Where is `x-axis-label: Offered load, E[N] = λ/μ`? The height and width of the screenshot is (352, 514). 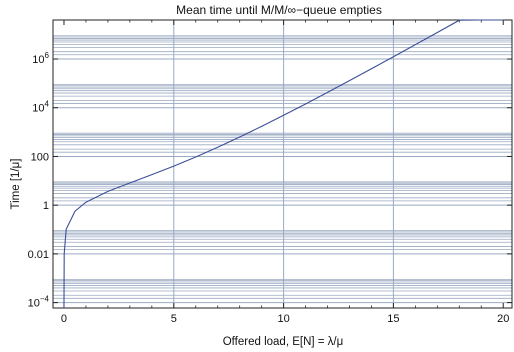 x-axis-label: Offered load, E[N] = λ/μ is located at coordinates (283, 342).